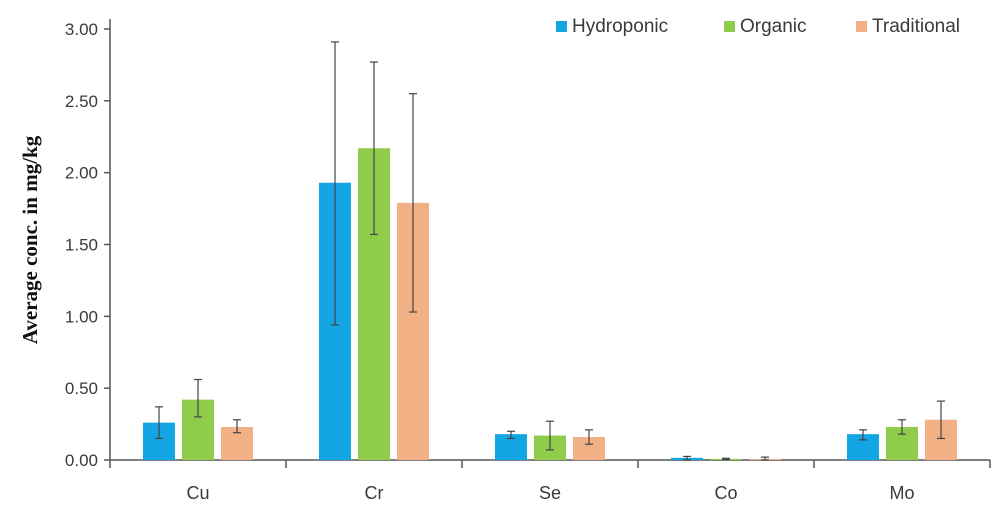 The image size is (1000, 512). What do you see at coordinates (30, 239) in the screenshot?
I see `y-axis-label: Average conc. in mg/kg` at bounding box center [30, 239].